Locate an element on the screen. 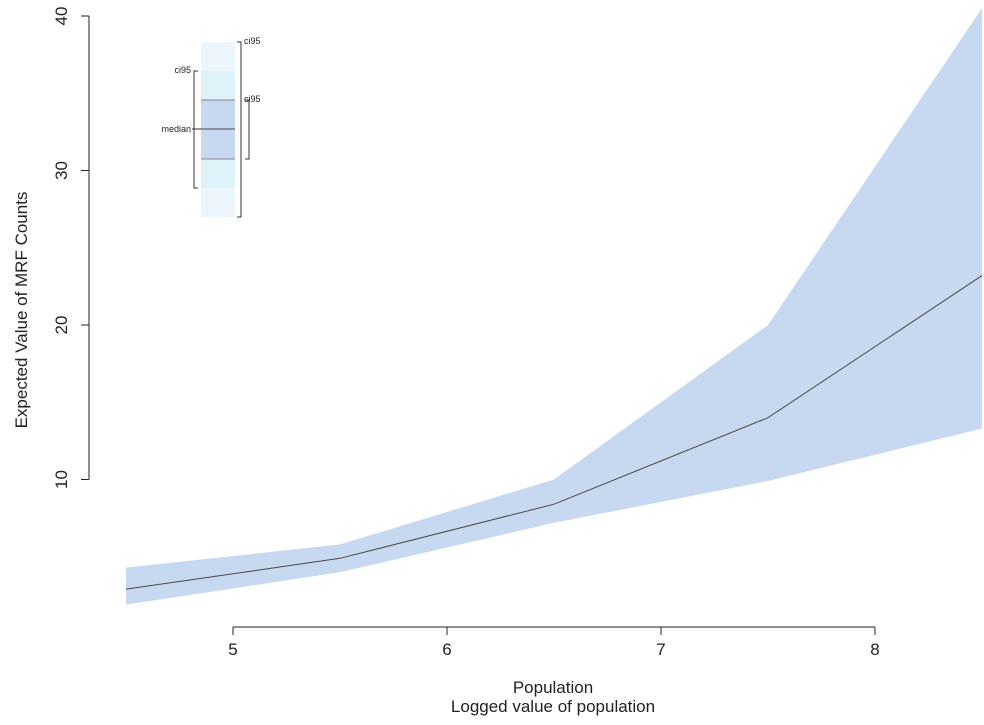 This screenshot has width=984, height=725. legend-label-inner-right: ci95 is located at coordinates (252, 99).